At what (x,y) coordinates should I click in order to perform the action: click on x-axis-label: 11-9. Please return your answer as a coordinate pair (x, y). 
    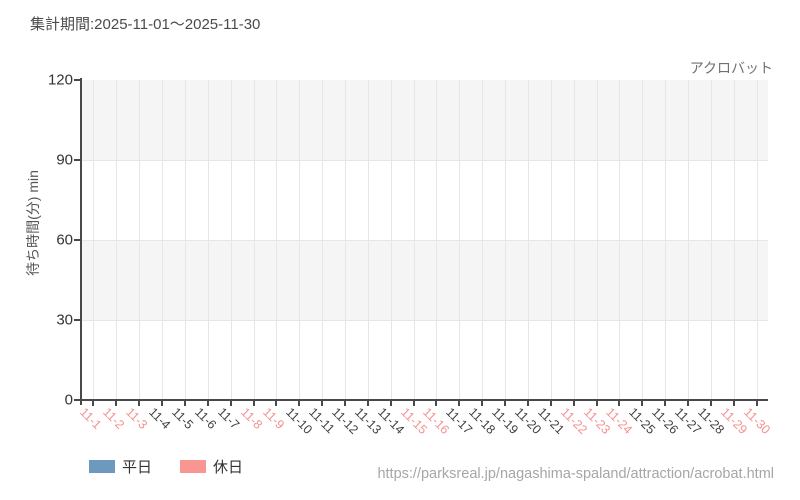
    Looking at the image, I should click on (274, 418).